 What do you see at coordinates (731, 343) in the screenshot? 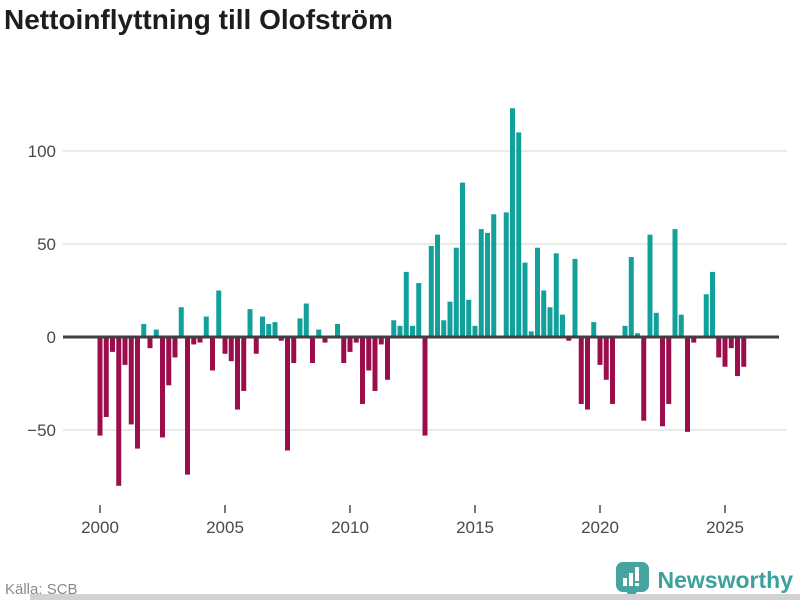
I see `bar-2025-q2` at bounding box center [731, 343].